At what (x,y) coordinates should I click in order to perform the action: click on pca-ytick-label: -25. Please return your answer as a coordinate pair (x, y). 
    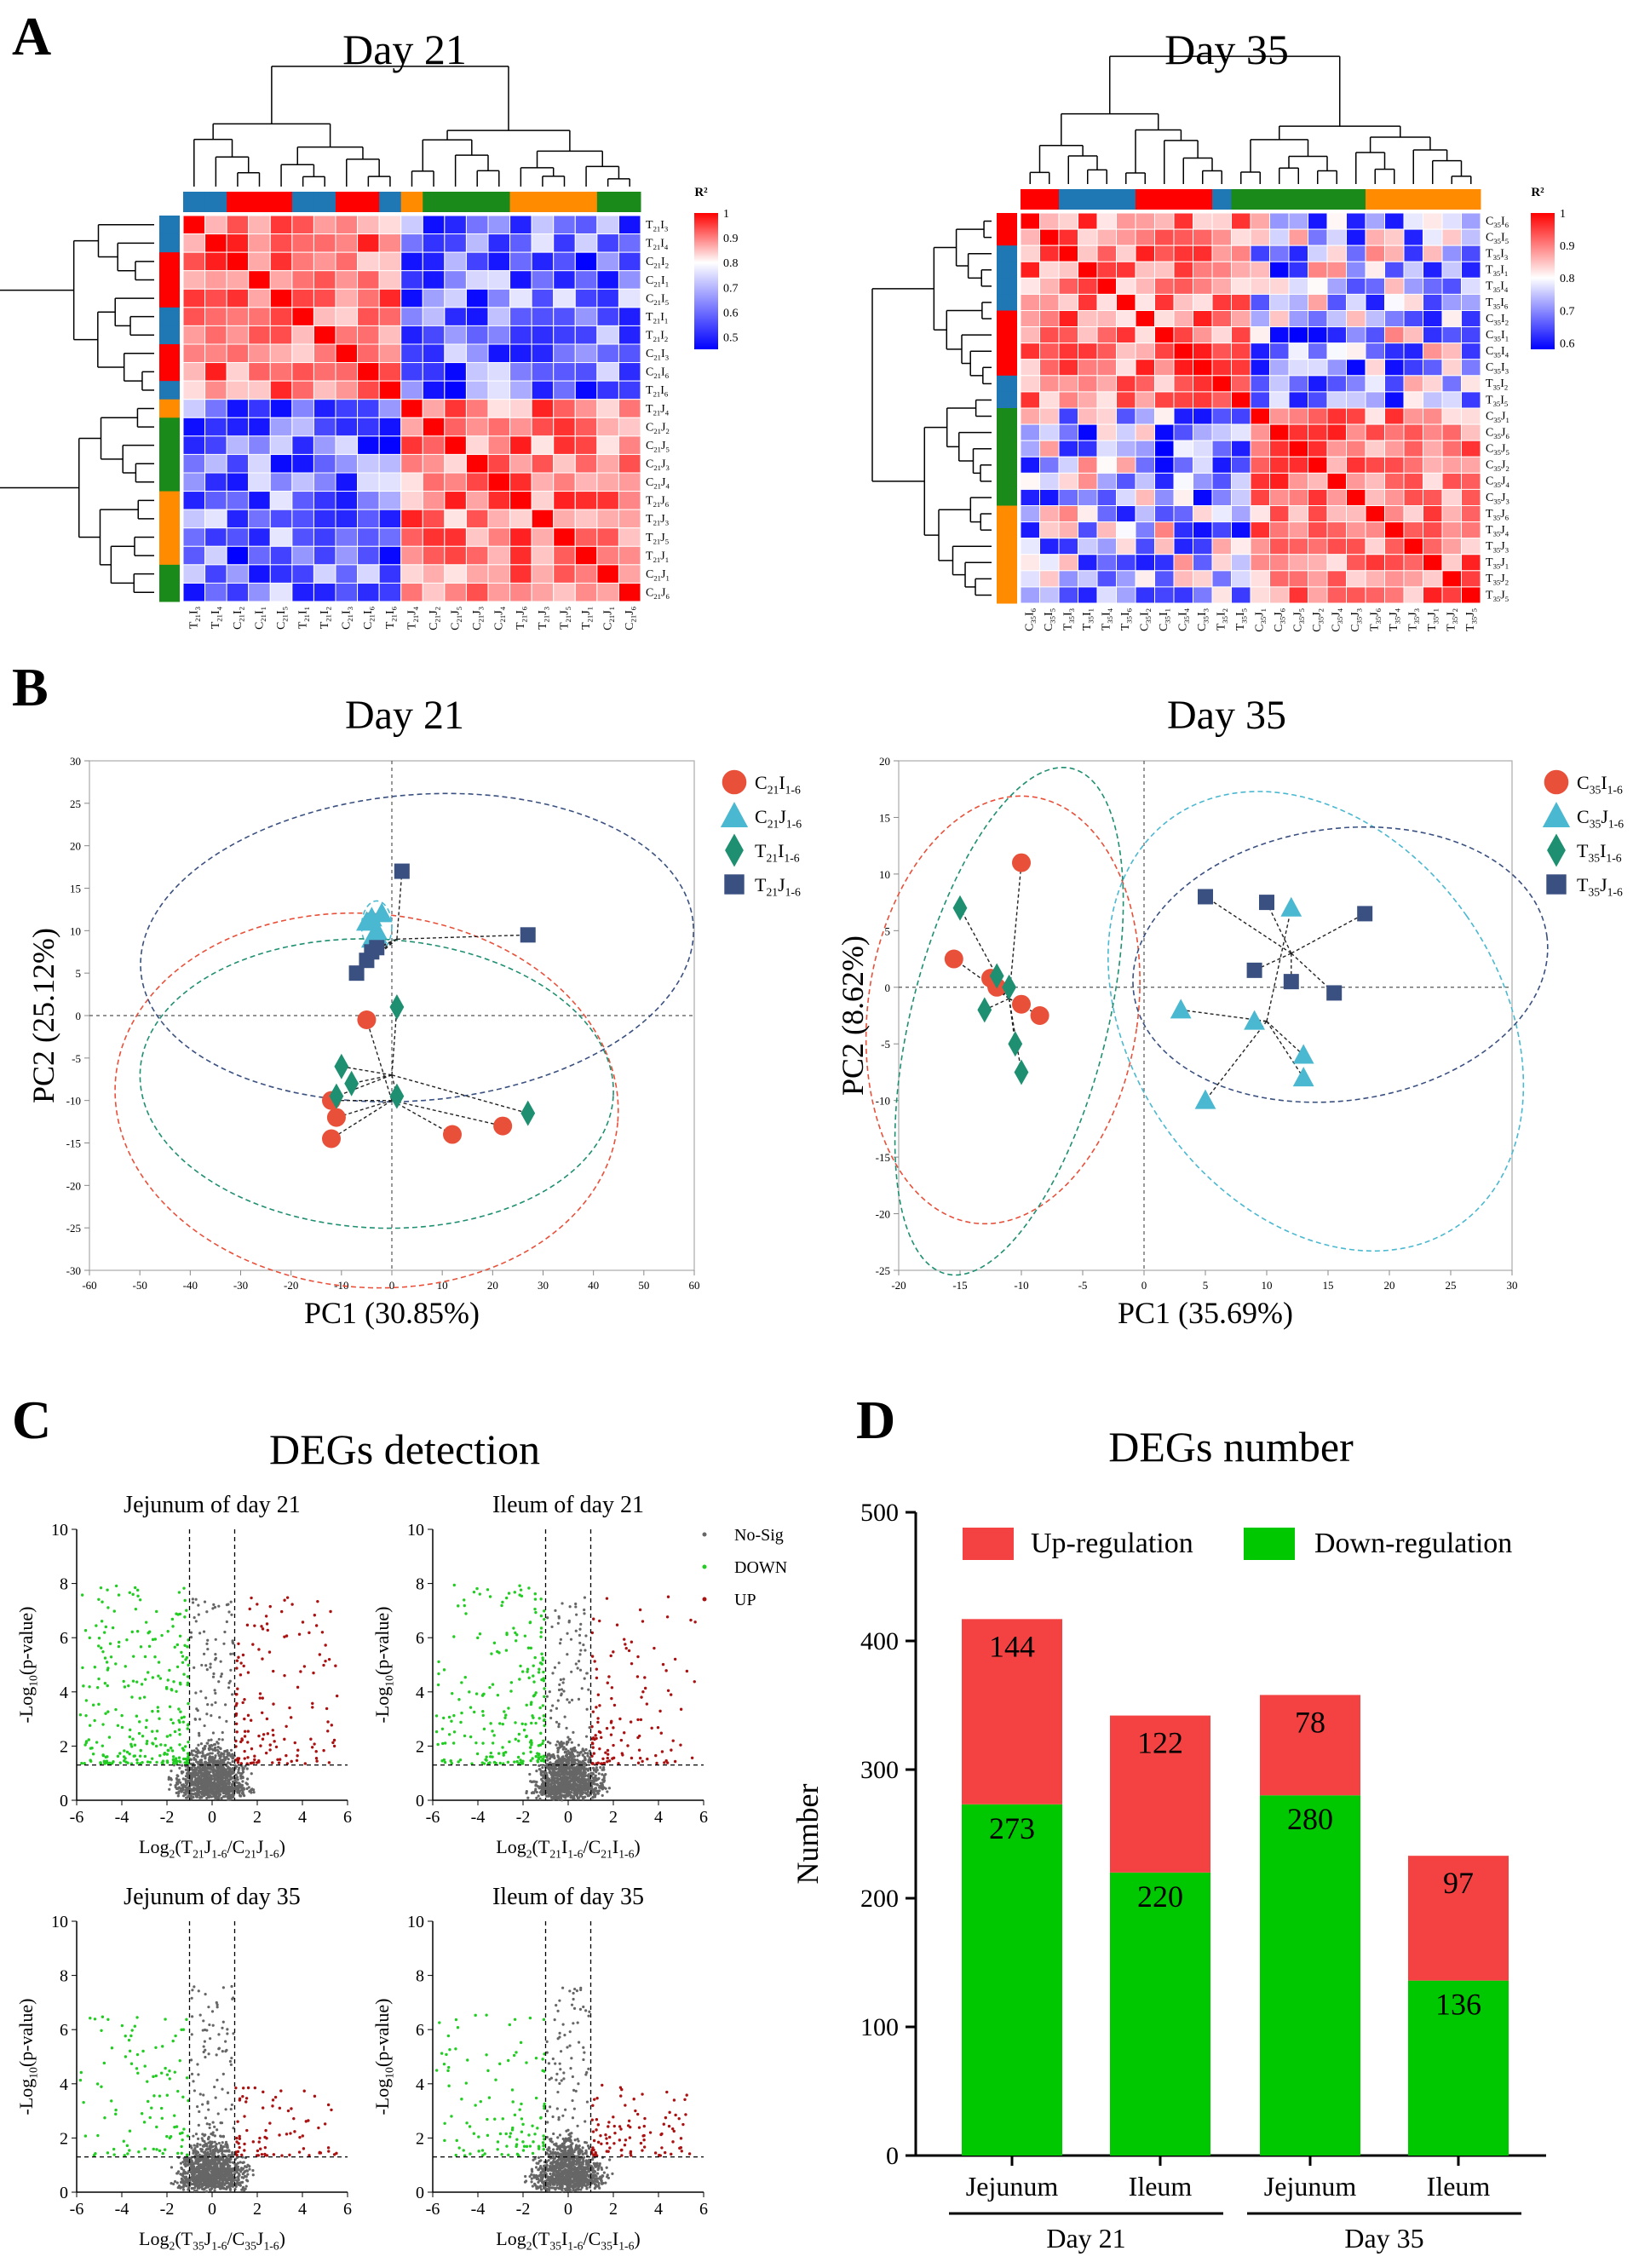
    Looking at the image, I should click on (883, 1270).